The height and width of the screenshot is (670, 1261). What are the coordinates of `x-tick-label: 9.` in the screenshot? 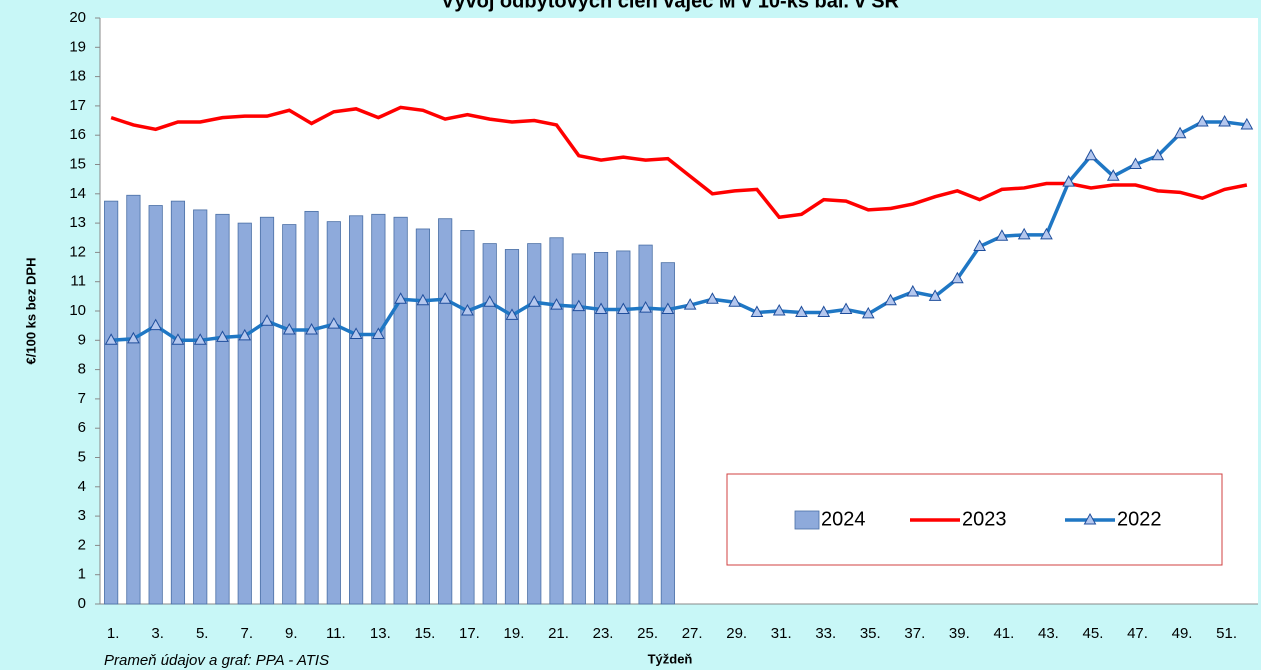 It's located at (291, 633).